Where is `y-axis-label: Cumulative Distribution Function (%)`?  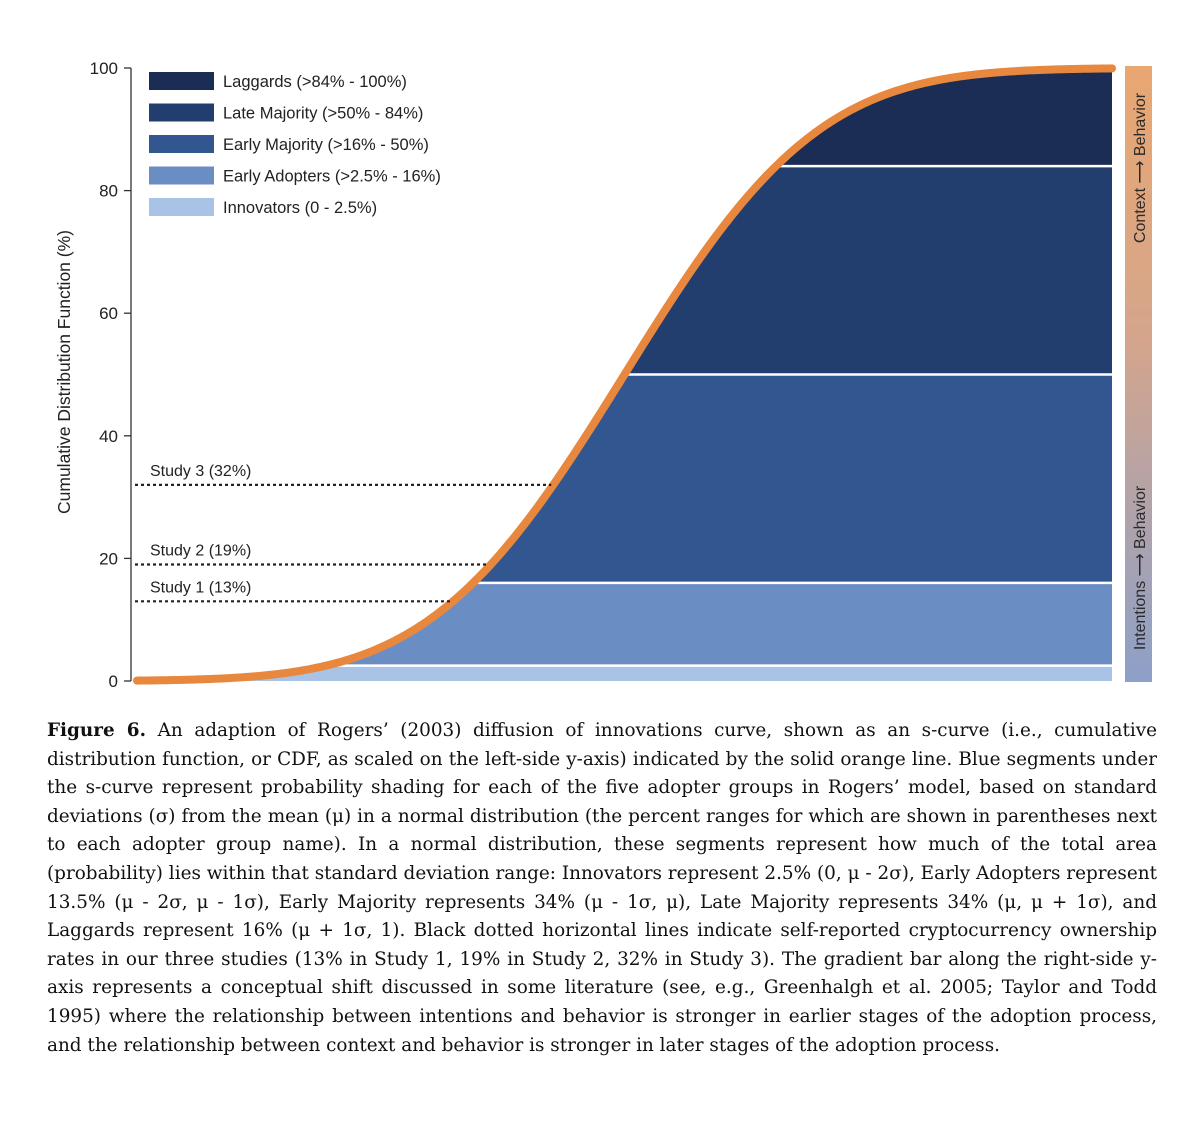 y-axis-label: Cumulative Distribution Function (%) is located at coordinates (64, 372).